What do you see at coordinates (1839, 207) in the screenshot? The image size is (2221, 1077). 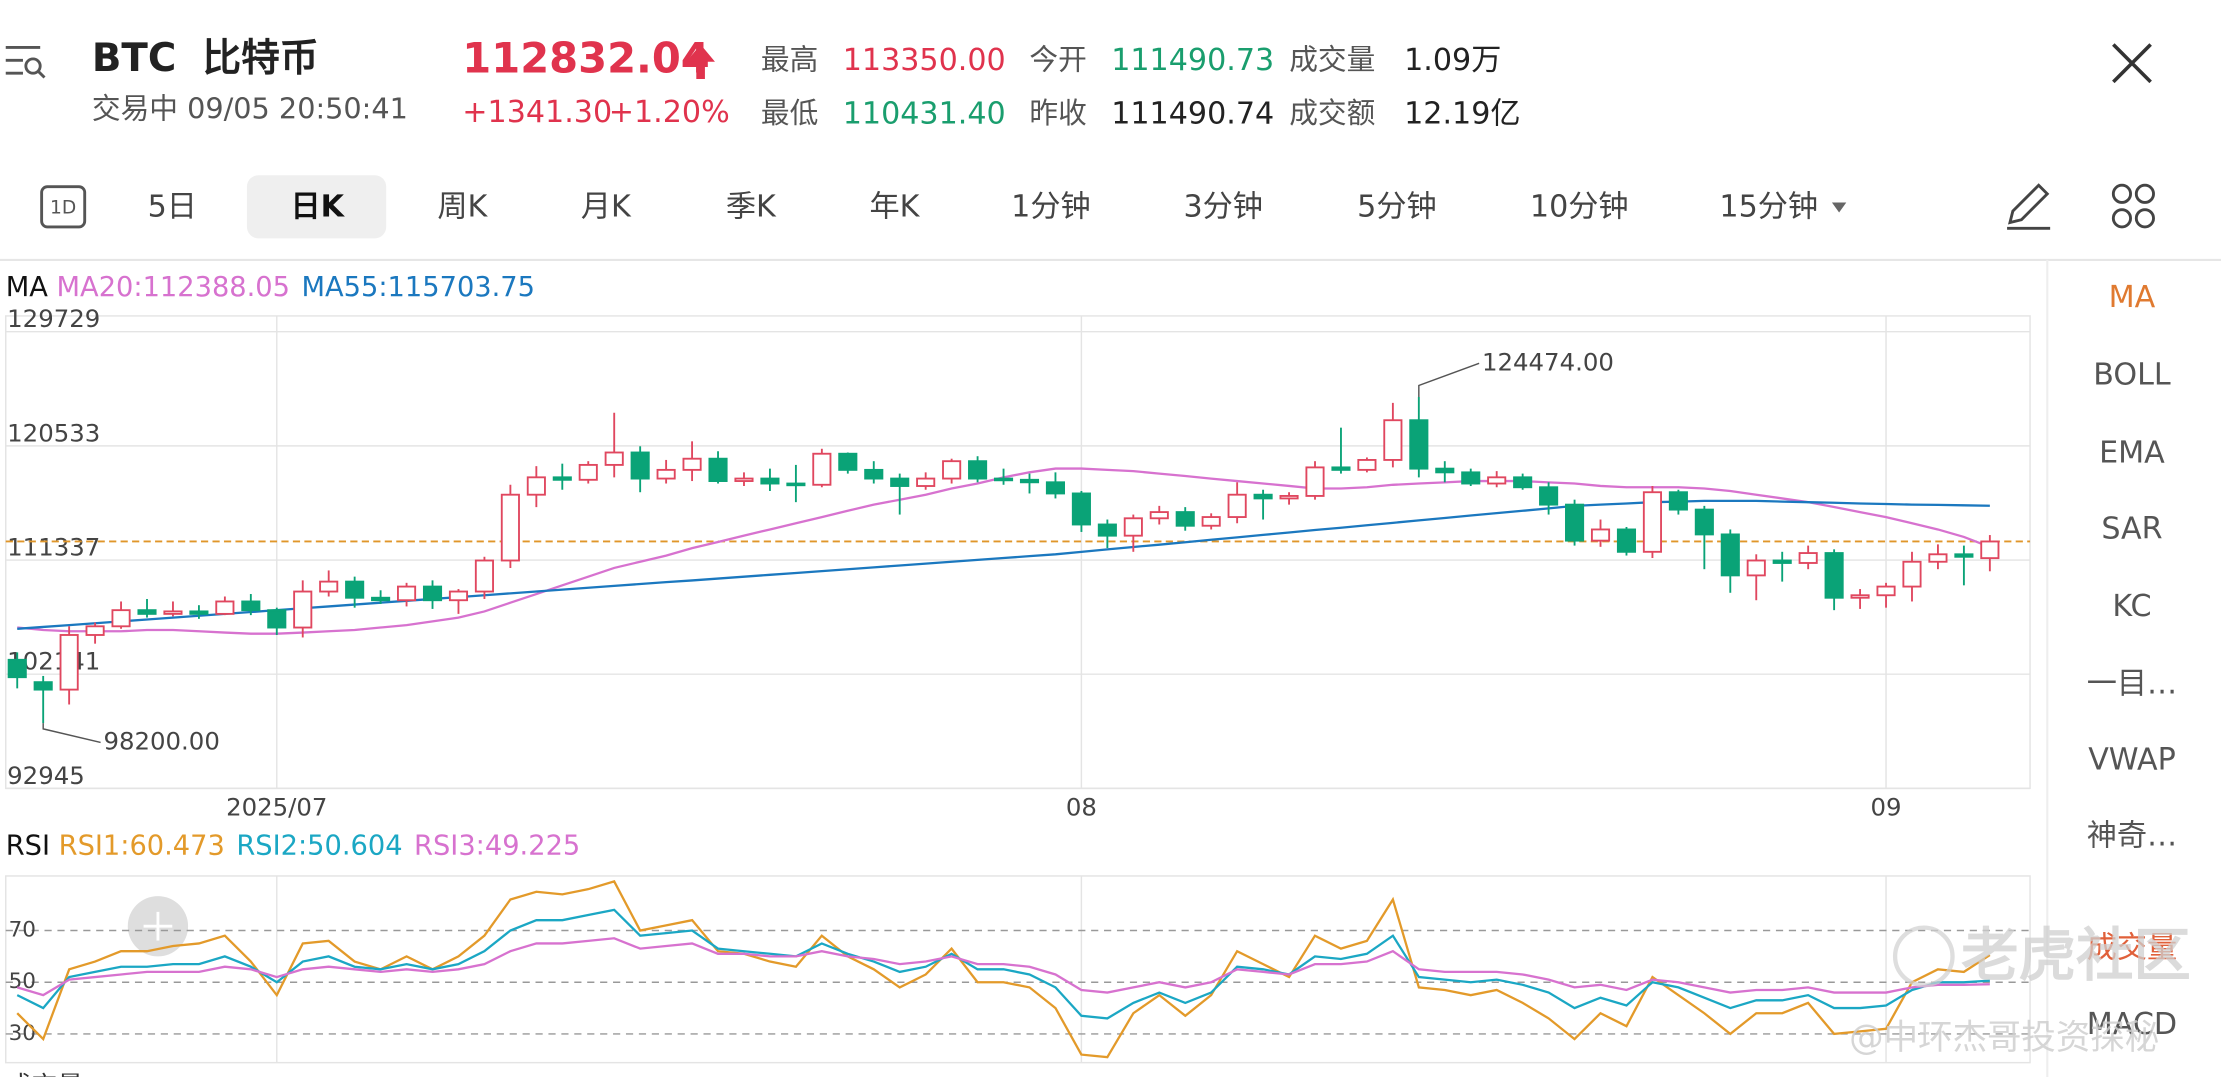 I see `dropdown-caret` at bounding box center [1839, 207].